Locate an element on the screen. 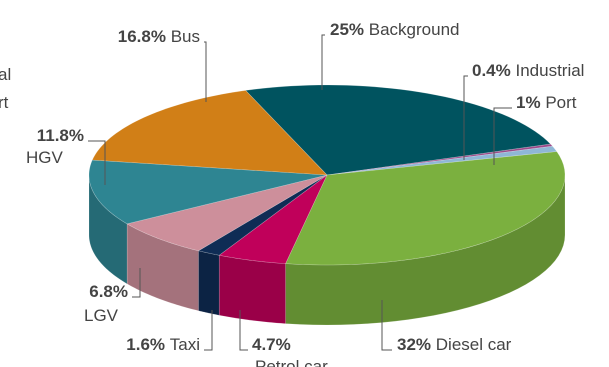  category-label: Port is located at coordinates (560, 102).